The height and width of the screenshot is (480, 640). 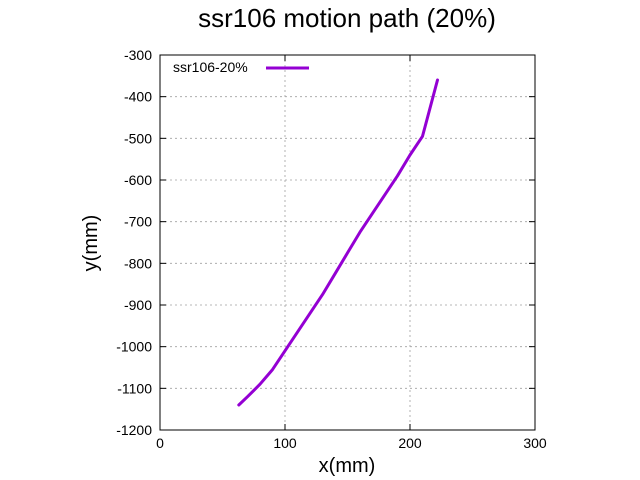 I want to click on legend: ssr106-20%, so click(x=241, y=67).